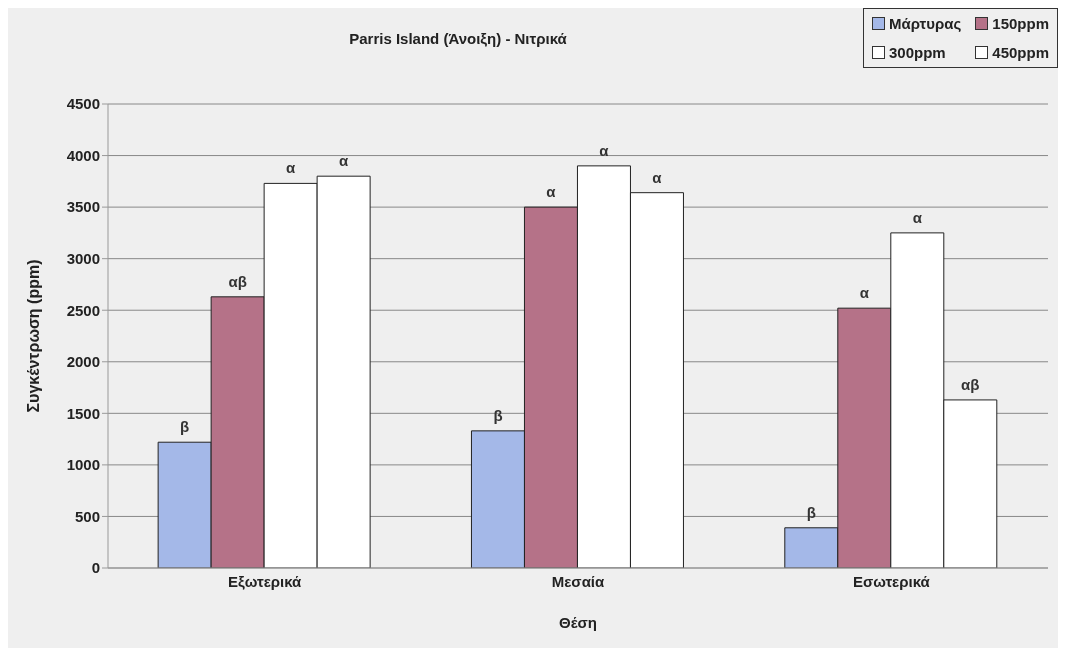 The height and width of the screenshot is (653, 1069). What do you see at coordinates (83, 413) in the screenshot?
I see `y-tick-label: 1500` at bounding box center [83, 413].